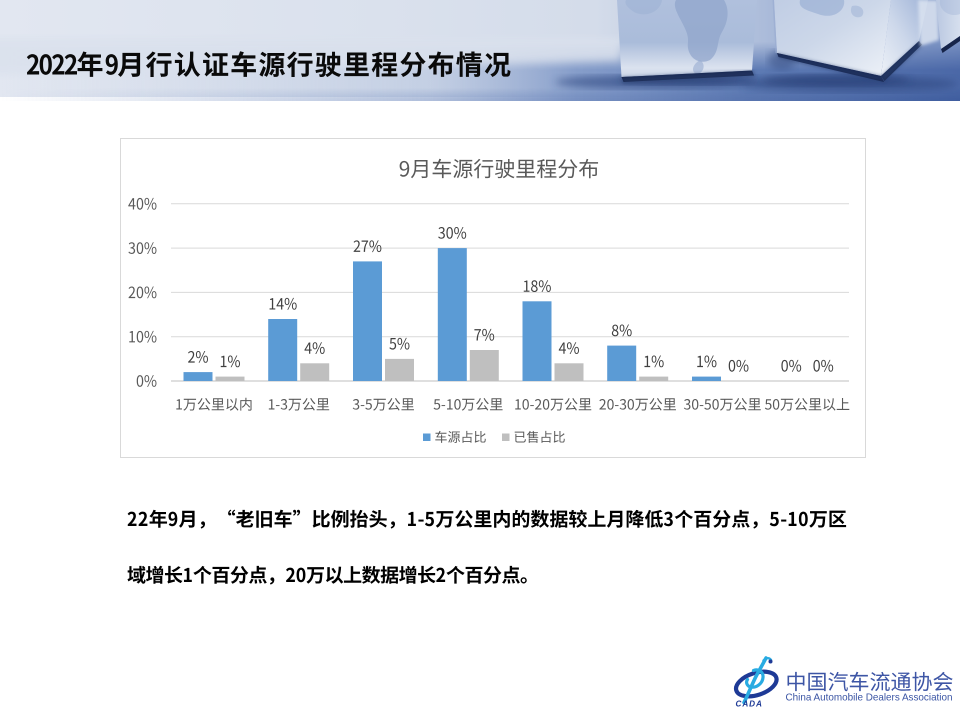  What do you see at coordinates (749, 704) in the screenshot?
I see `svg-text: CADA` at bounding box center [749, 704].